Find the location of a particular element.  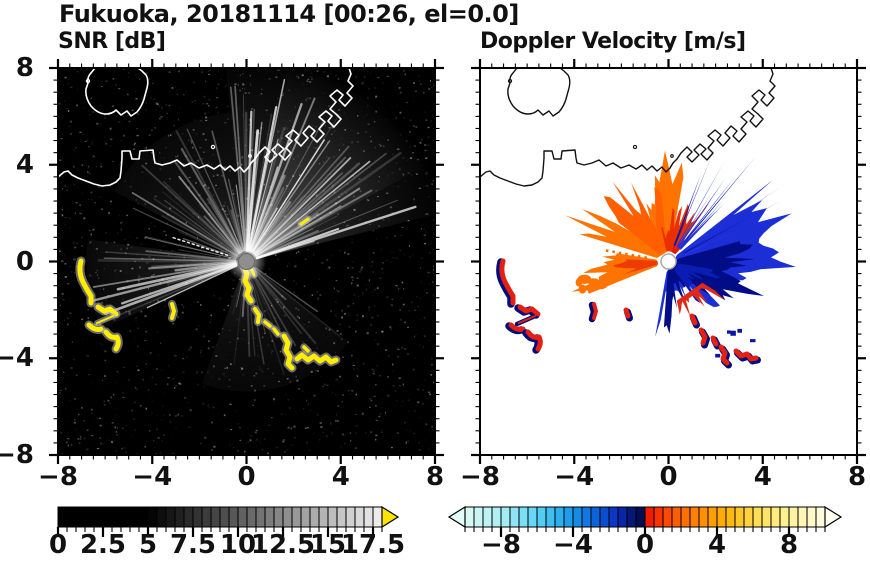

snr-colorbar-tick-label: 7.5 is located at coordinates (193, 545).